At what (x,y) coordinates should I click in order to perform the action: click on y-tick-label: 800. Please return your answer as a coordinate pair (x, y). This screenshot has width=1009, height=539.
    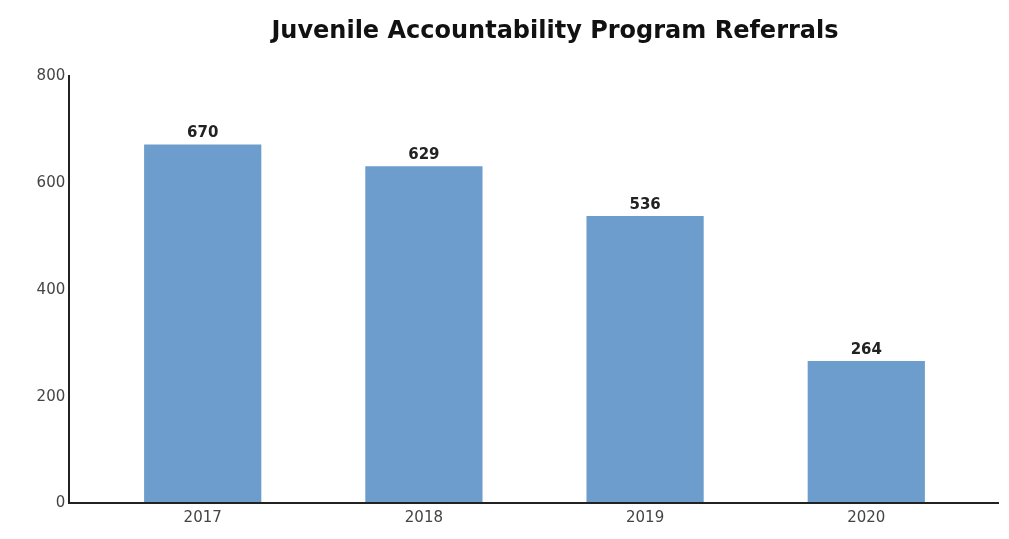
    Looking at the image, I should click on (51, 75).